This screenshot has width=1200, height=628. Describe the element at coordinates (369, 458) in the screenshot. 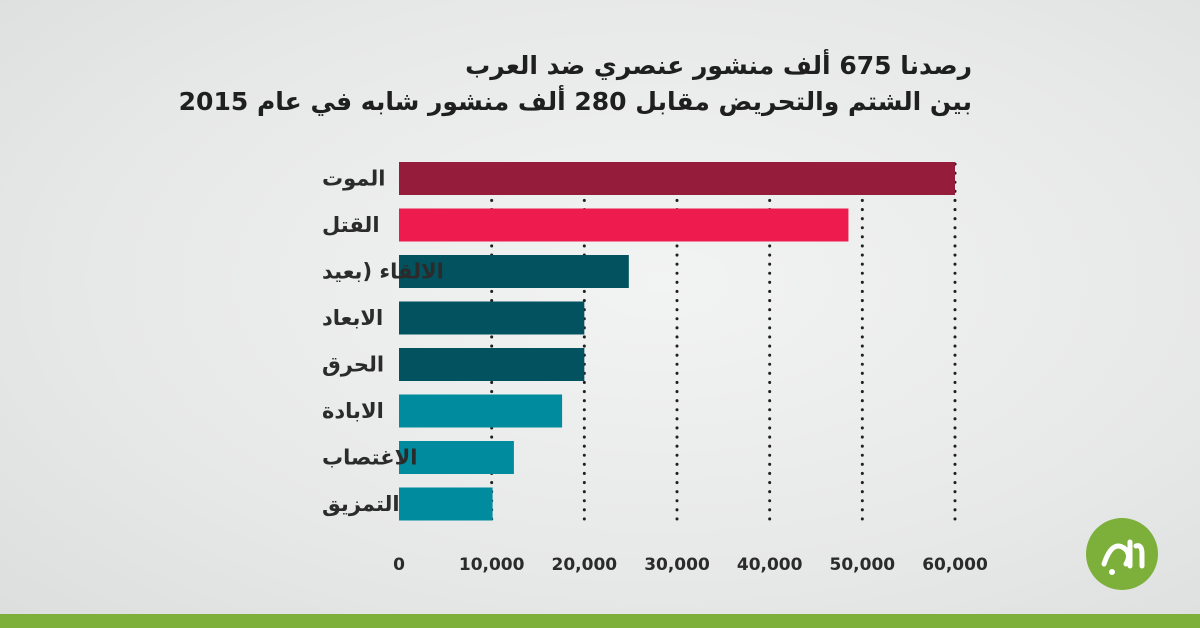

I see `category-label-6: الاغتصاب` at that location.